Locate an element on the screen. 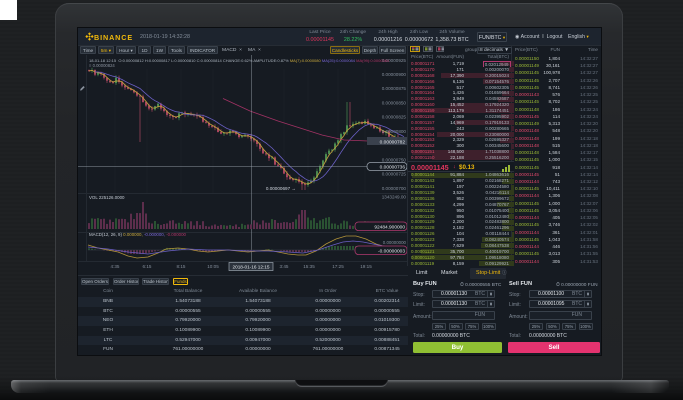 The width and height of the screenshot is (683, 400). svg-text: 4:35 is located at coordinates (115, 266).